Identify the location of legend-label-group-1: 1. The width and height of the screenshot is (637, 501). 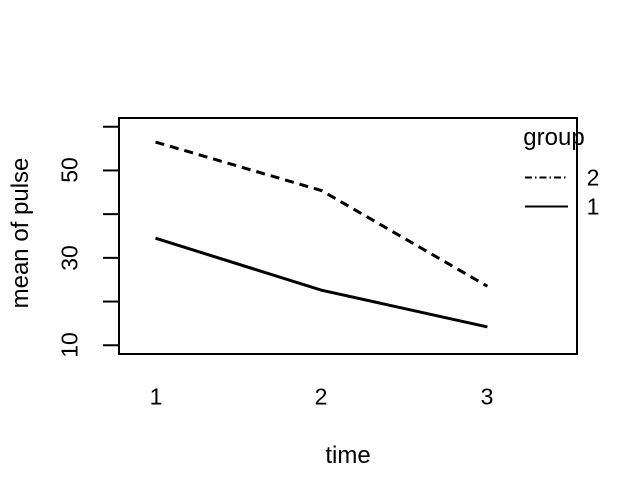
(593, 206).